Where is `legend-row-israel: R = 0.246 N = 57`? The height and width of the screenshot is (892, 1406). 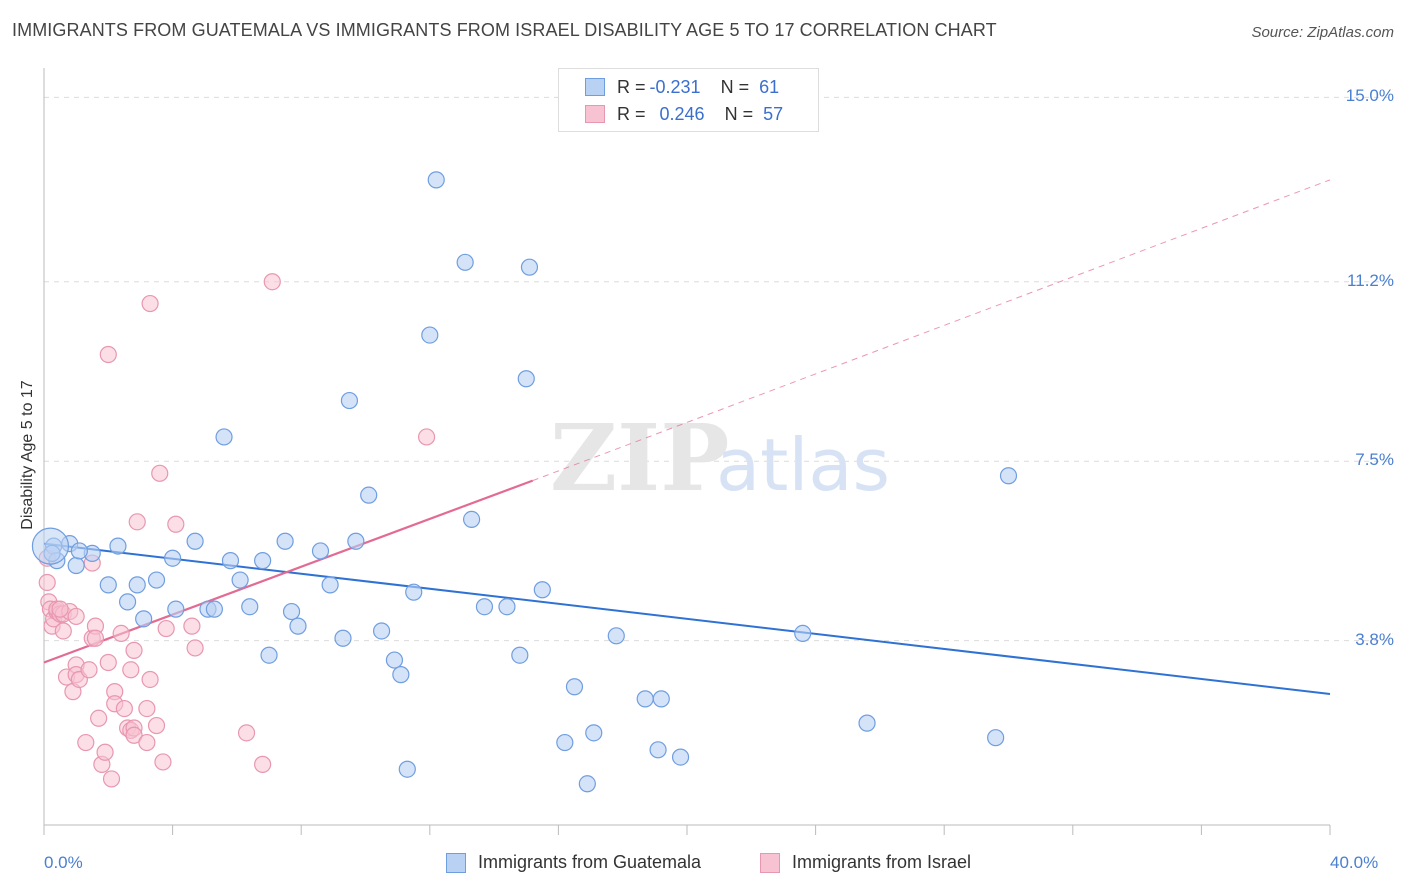
legend-row-israel: R = 0.246 N = 57 is located at coordinates (684, 114).